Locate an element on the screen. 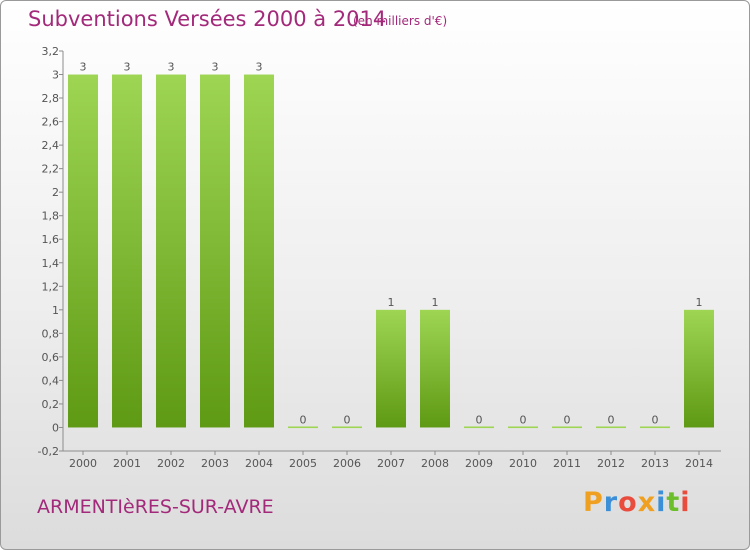 Image resolution: width=750 pixels, height=550 pixels. x-tick-label-2003: 2003 is located at coordinates (215, 463).